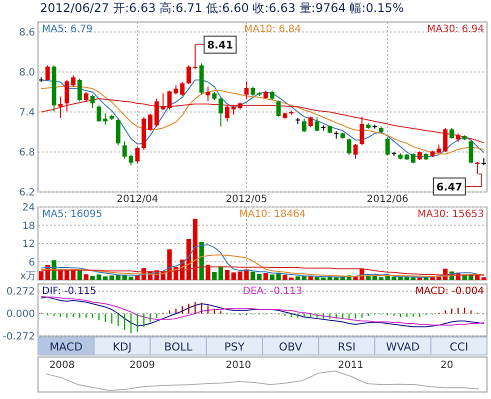 This screenshot has height=399, width=491. Describe the element at coordinates (31, 262) in the screenshot. I see `y-tick-label: 6` at that location.